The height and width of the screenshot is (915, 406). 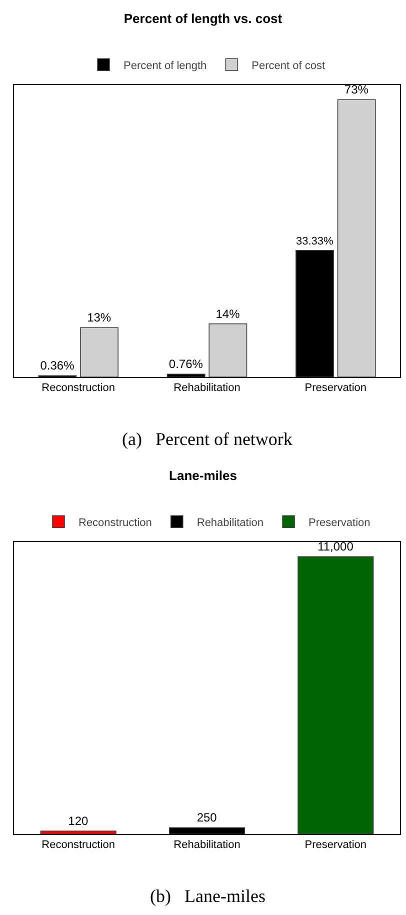 What do you see at coordinates (203, 18) in the screenshot?
I see `chart-title: Percent of length vs. cost` at bounding box center [203, 18].